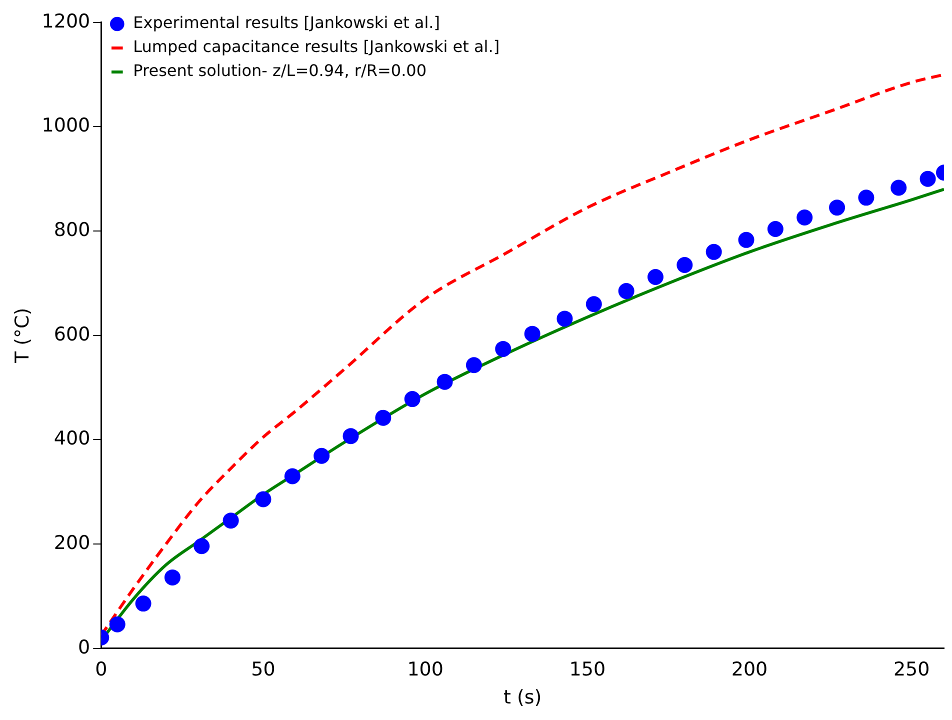 The height and width of the screenshot is (720, 952). I want to click on y-tick-label: 1200, so click(66, 21).